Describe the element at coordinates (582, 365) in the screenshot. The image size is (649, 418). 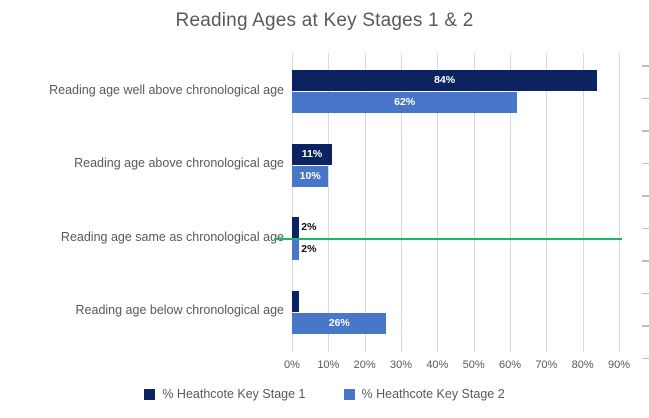
I see `x-axis-tick-label: 80%` at that location.